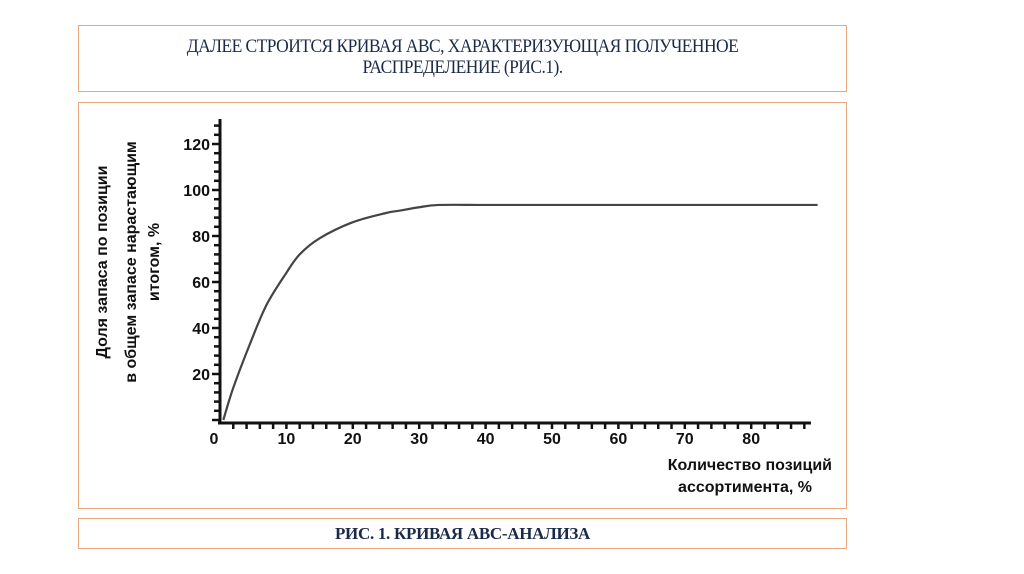  What do you see at coordinates (685, 439) in the screenshot?
I see `x-tick-label: 70` at bounding box center [685, 439].